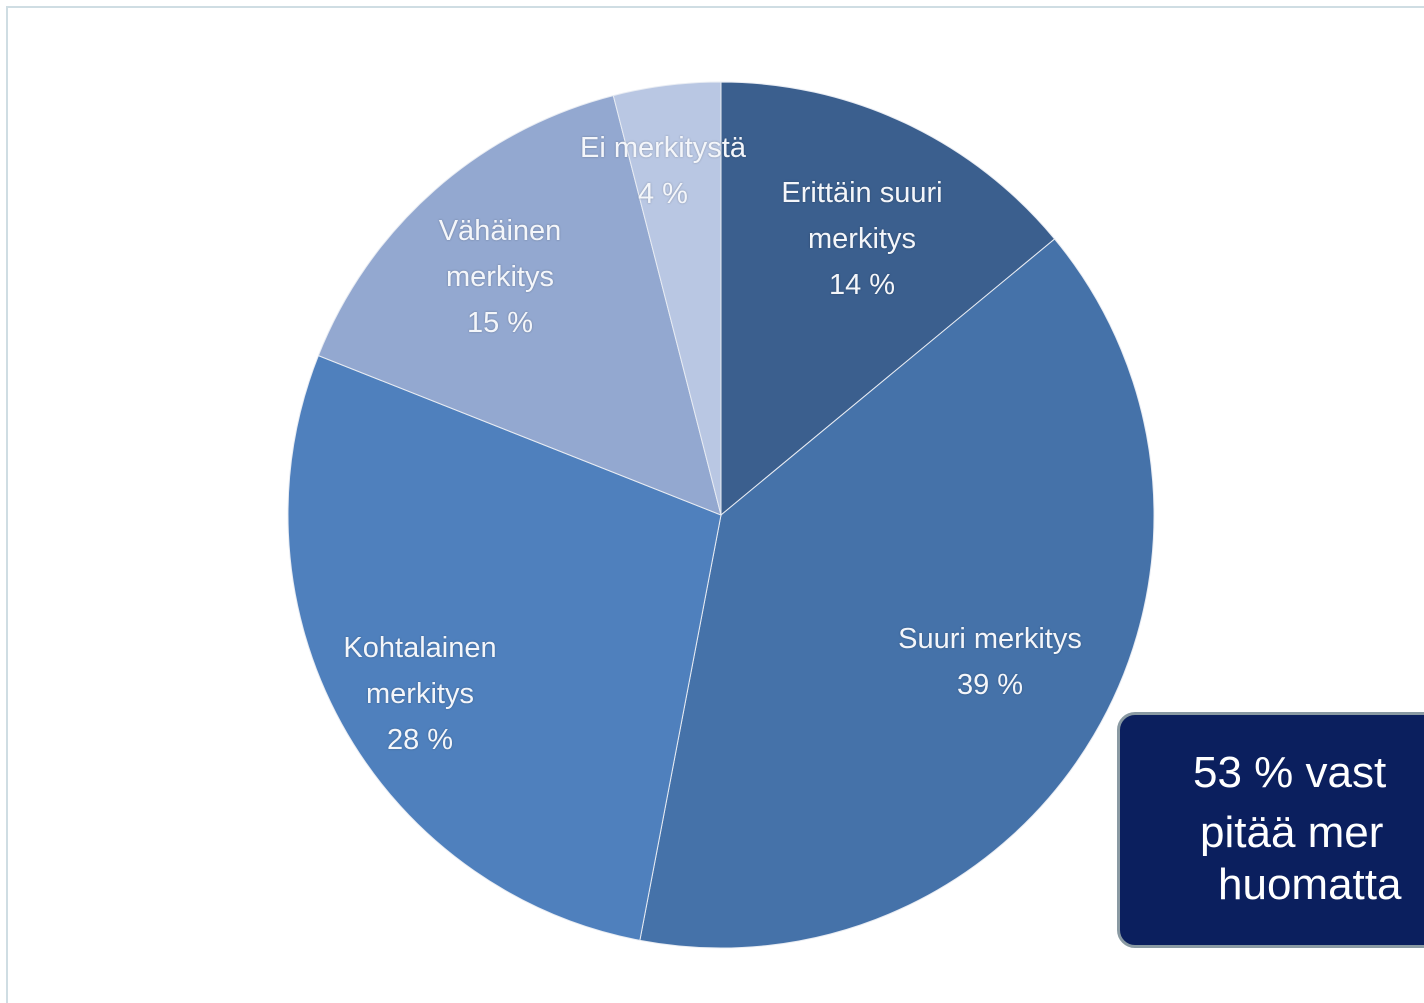 This screenshot has width=1424, height=1003. I want to click on category-name: Ei merkitystä, so click(663, 148).